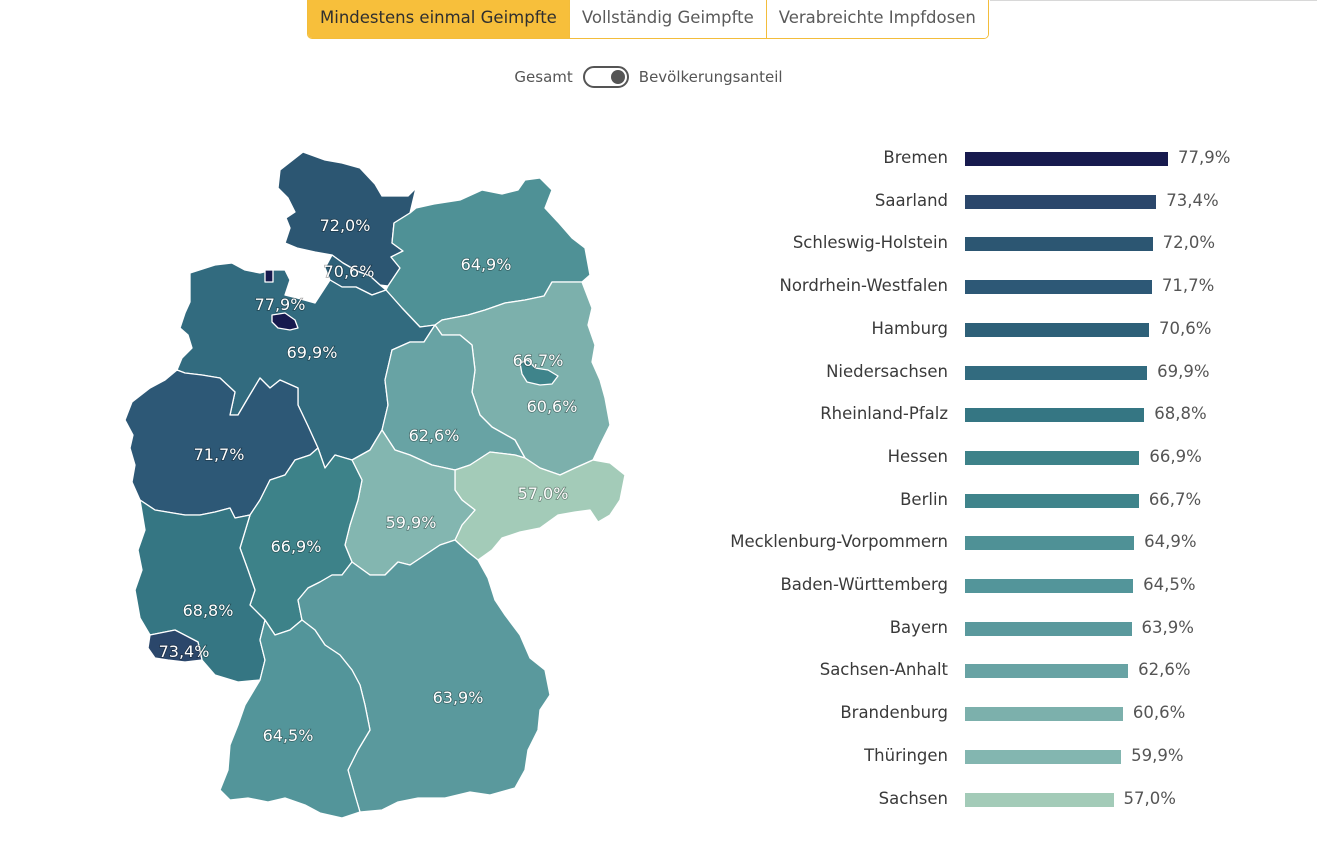  I want to click on map-label-nordrhein-westfalen: 71,7%, so click(219, 454).